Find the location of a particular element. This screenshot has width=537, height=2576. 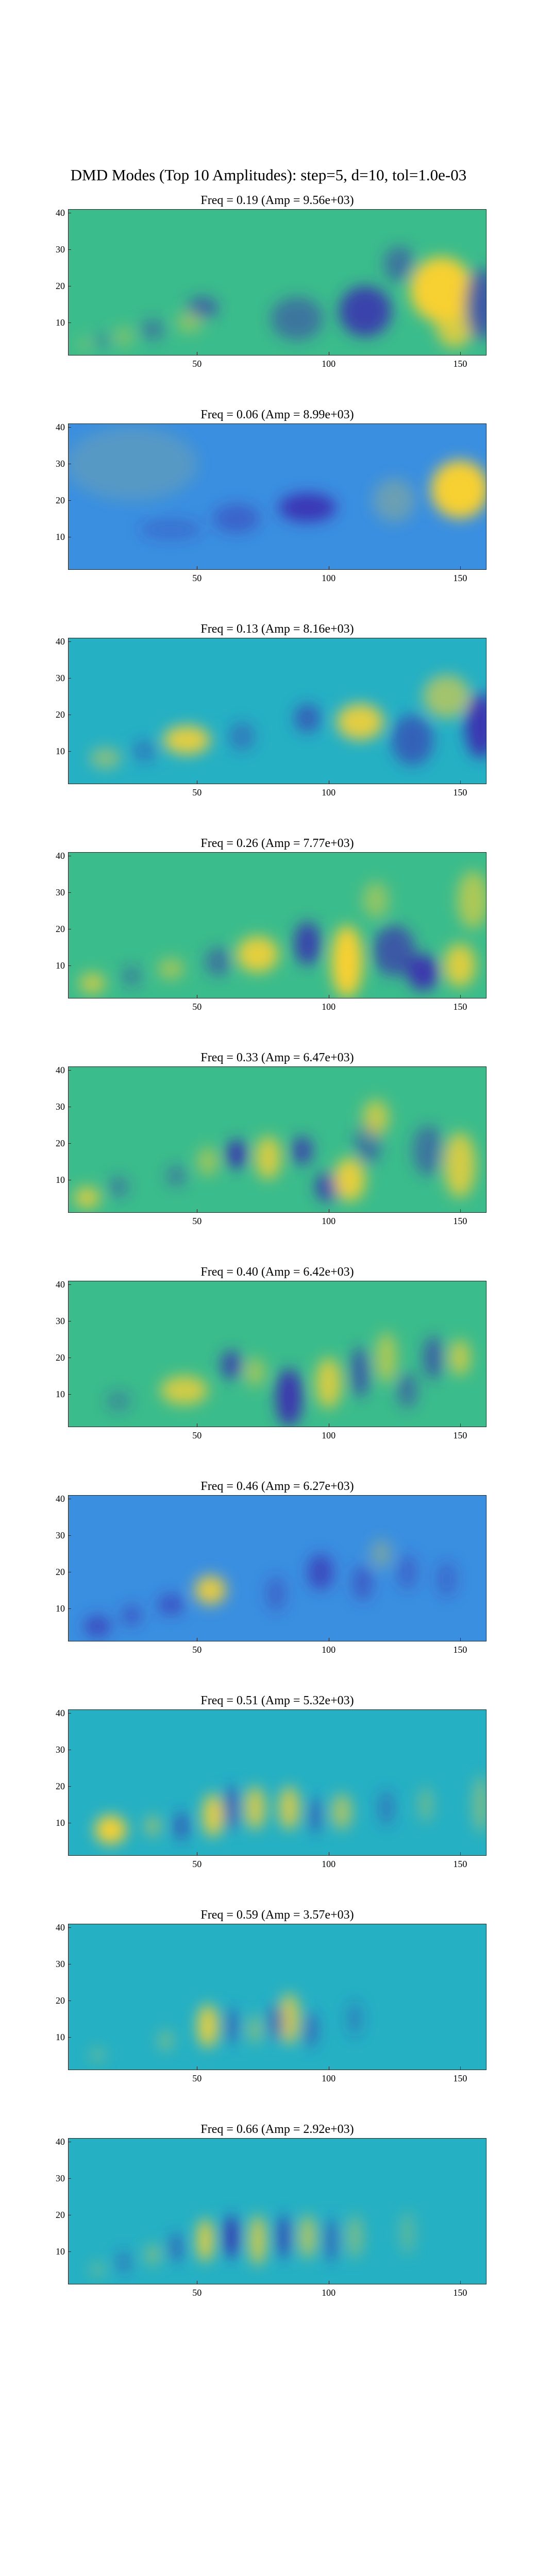

heatmap-background is located at coordinates (277, 2211).